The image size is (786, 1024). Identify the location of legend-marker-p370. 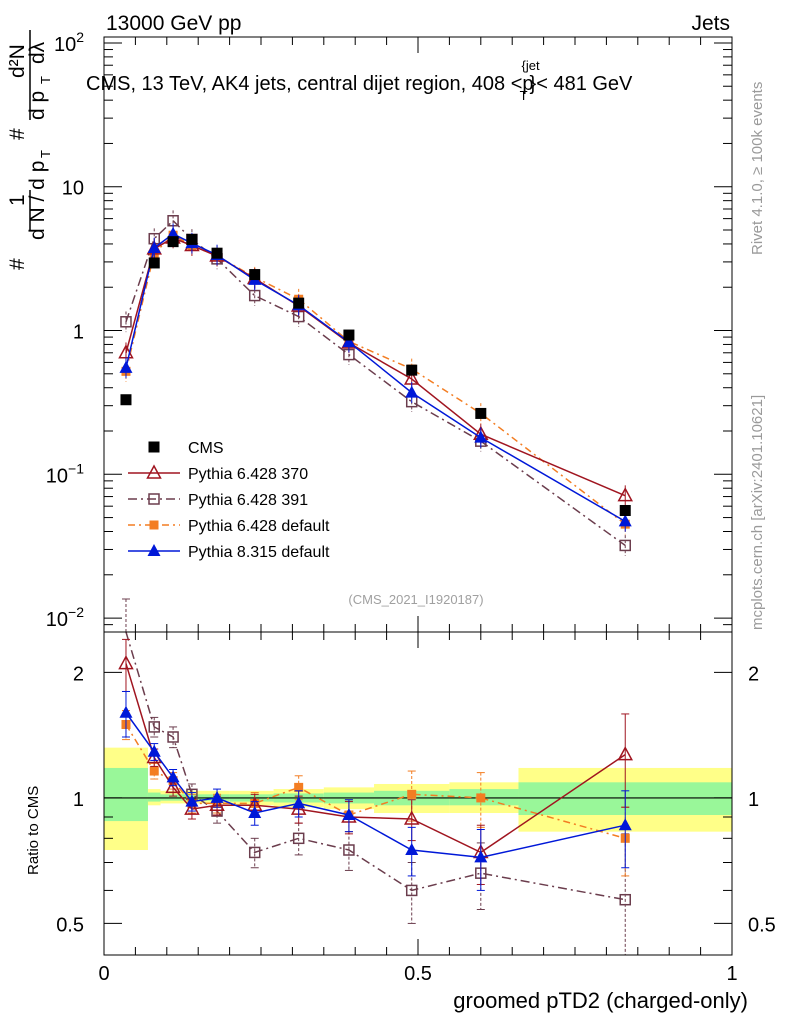
(154, 471).